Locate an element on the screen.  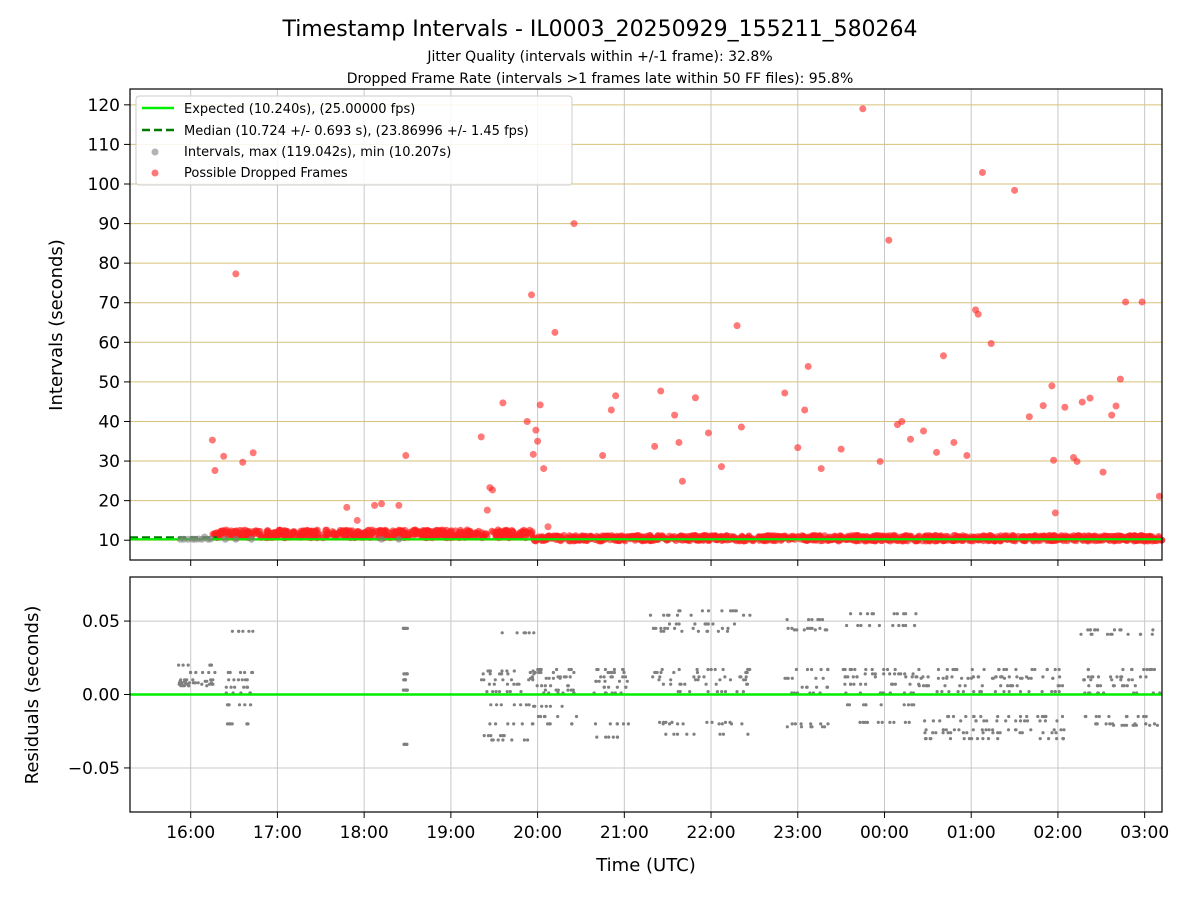
intervals-y-tick-label: 50 is located at coordinates (109, 383).